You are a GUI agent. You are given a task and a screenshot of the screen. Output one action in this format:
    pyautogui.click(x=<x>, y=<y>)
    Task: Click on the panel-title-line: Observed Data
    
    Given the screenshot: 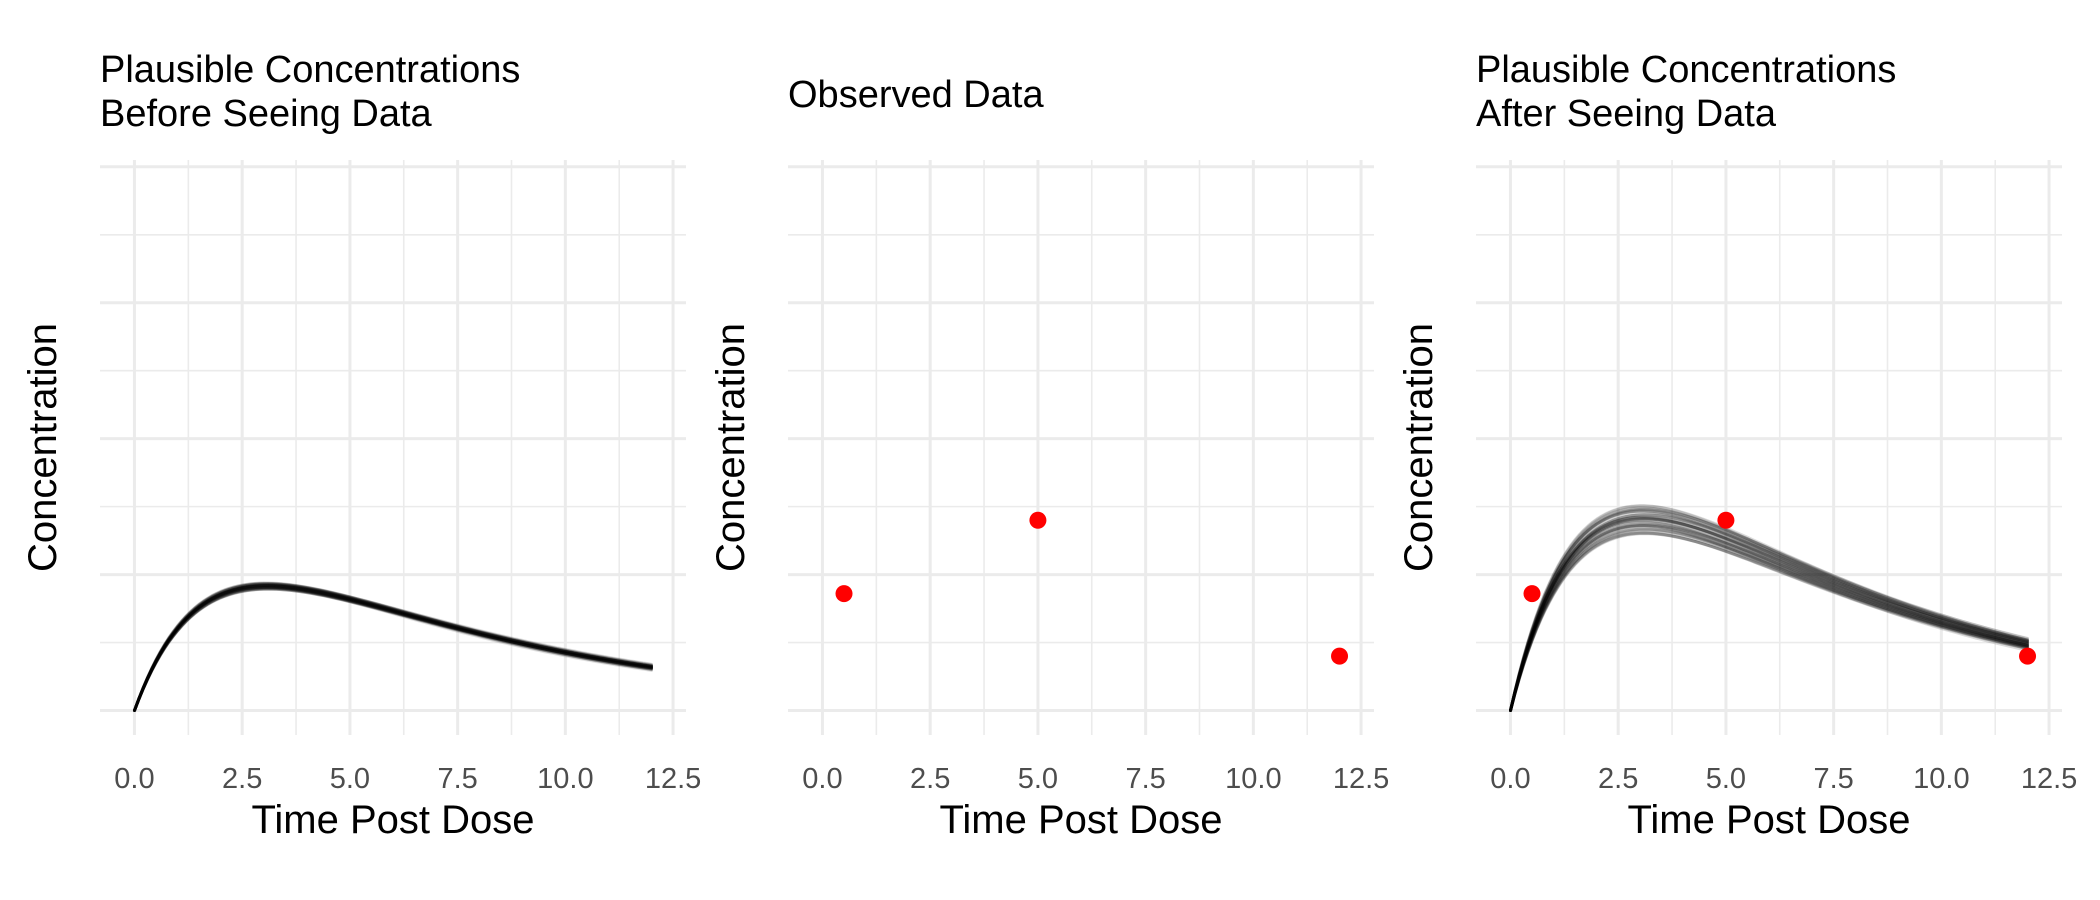 What is the action you would take?
    pyautogui.click(x=916, y=95)
    